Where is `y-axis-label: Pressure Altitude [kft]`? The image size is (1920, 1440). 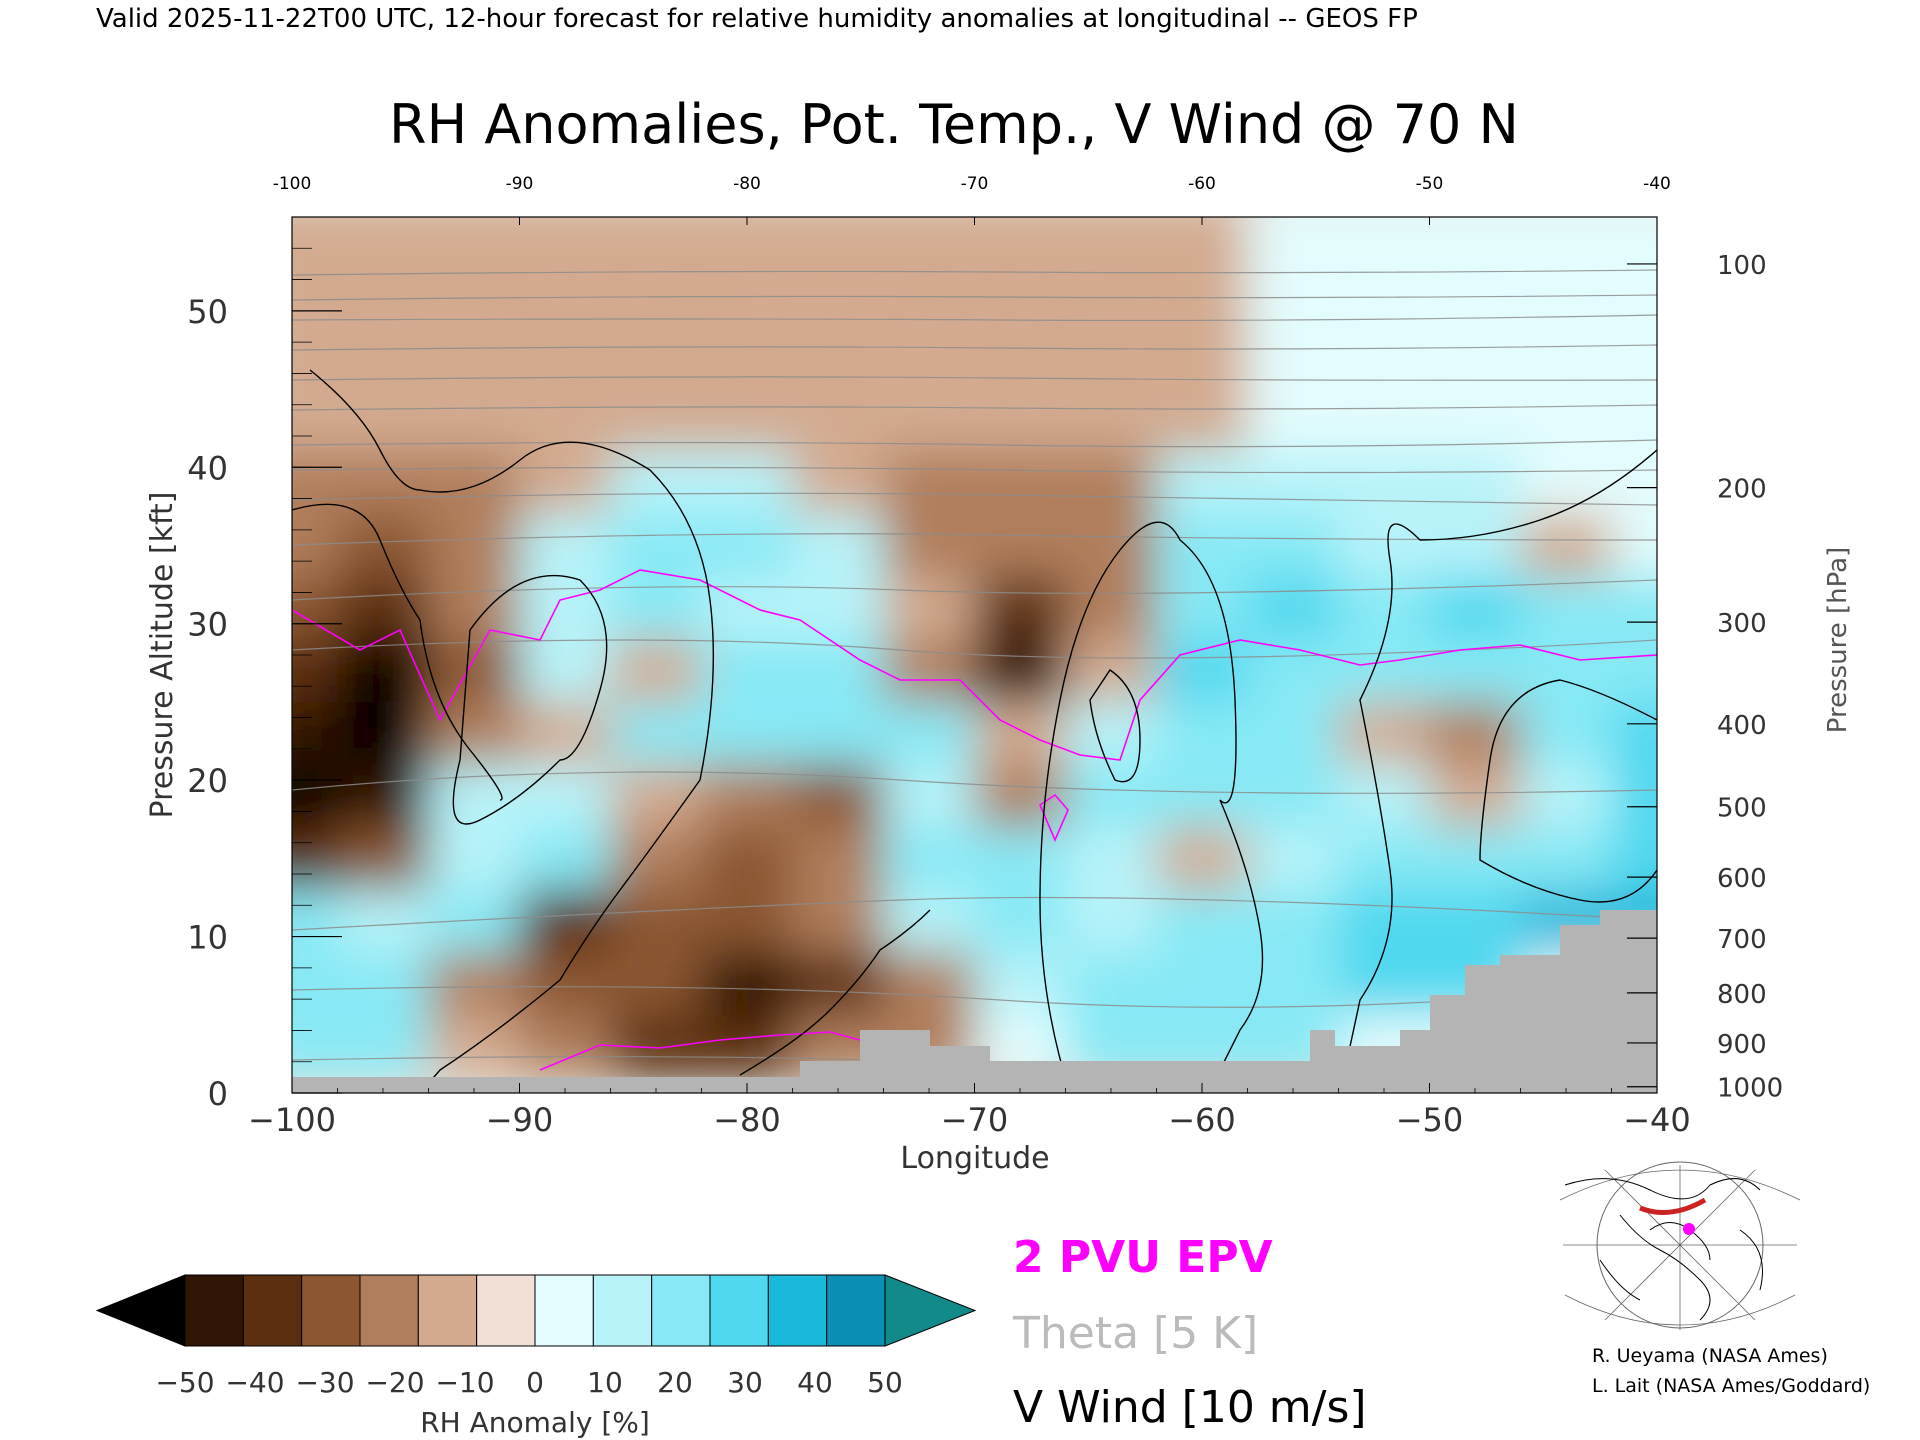 y-axis-label: Pressure Altitude [kft] is located at coordinates (162, 655).